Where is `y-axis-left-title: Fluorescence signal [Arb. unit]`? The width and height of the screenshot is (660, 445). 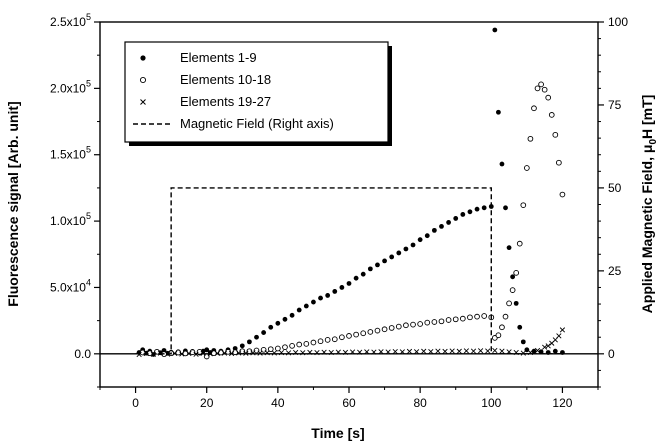
y-axis-left-title: Fluorescence signal [Arb. unit] is located at coordinates (13, 203).